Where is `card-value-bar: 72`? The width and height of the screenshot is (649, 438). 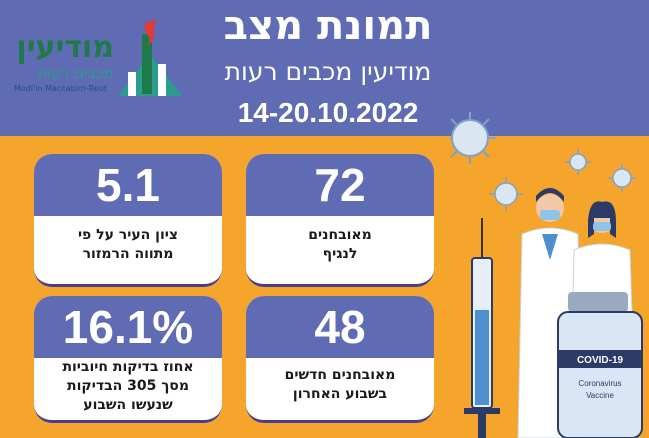 card-value-bar: 72 is located at coordinates (340, 185).